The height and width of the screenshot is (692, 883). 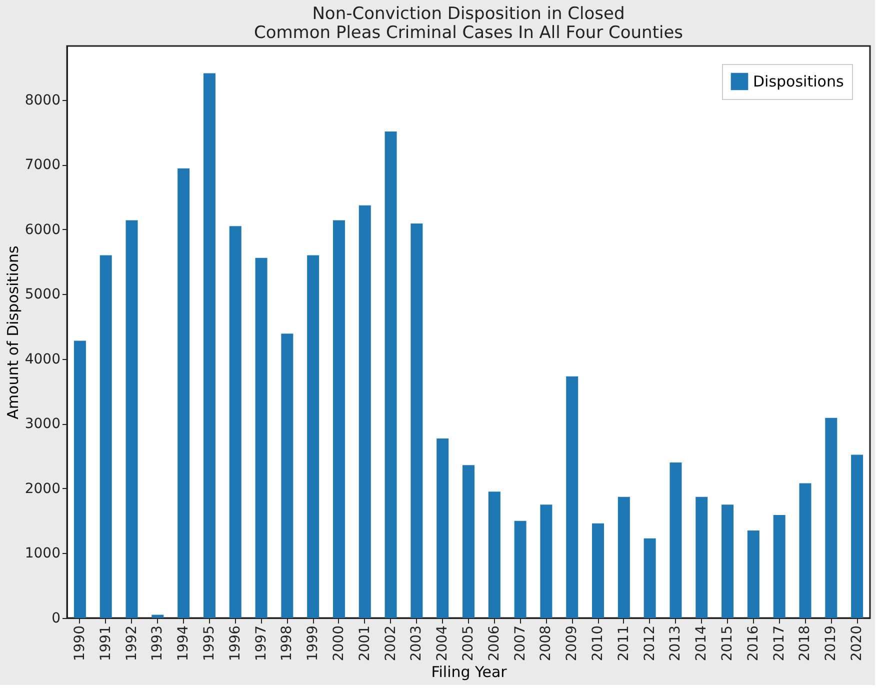 What do you see at coordinates (468, 644) in the screenshot?
I see `x-tick-label: 2005` at bounding box center [468, 644].